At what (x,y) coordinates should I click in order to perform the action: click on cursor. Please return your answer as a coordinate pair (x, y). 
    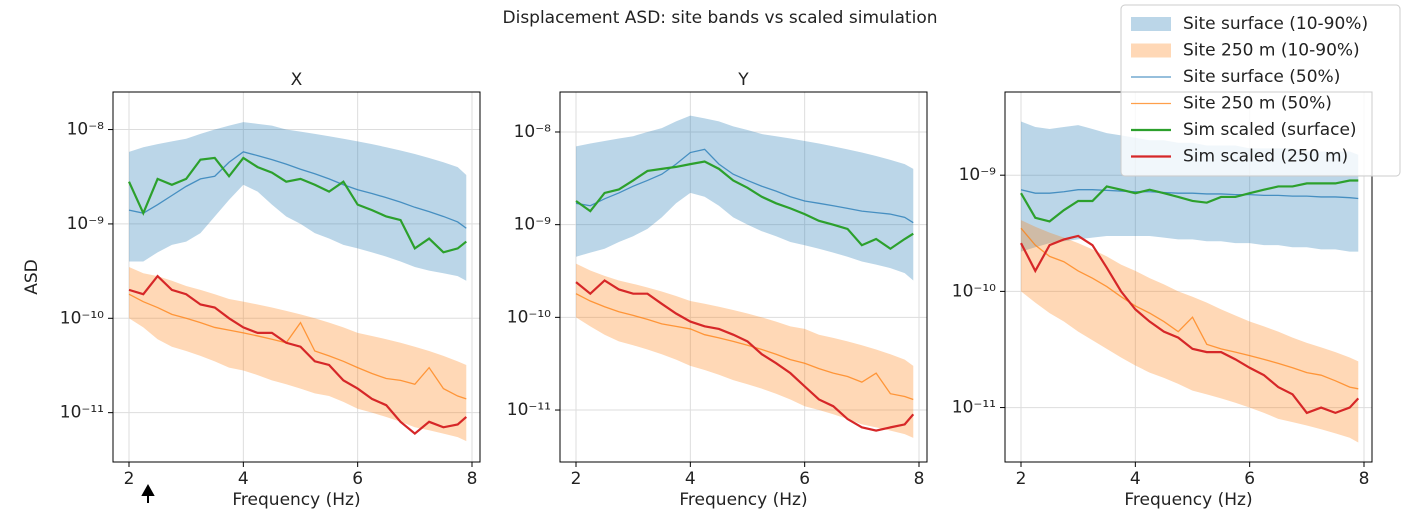
    Looking at the image, I should click on (148, 493).